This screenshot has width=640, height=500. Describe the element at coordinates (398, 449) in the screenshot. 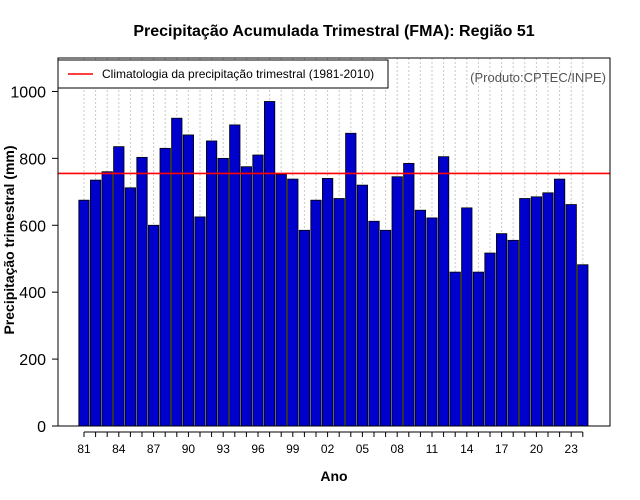

I see `x-tick-label: 08` at that location.